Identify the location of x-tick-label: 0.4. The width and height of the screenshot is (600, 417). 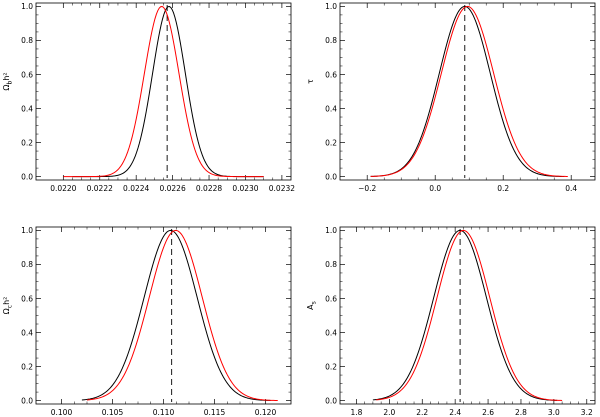
(571, 188).